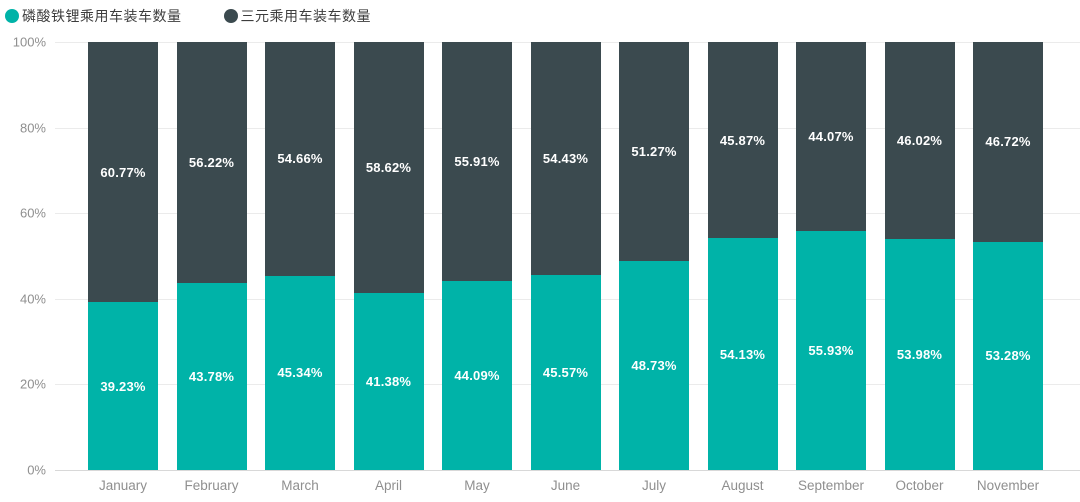  Describe the element at coordinates (477, 485) in the screenshot. I see `x-tick-may: May` at that location.